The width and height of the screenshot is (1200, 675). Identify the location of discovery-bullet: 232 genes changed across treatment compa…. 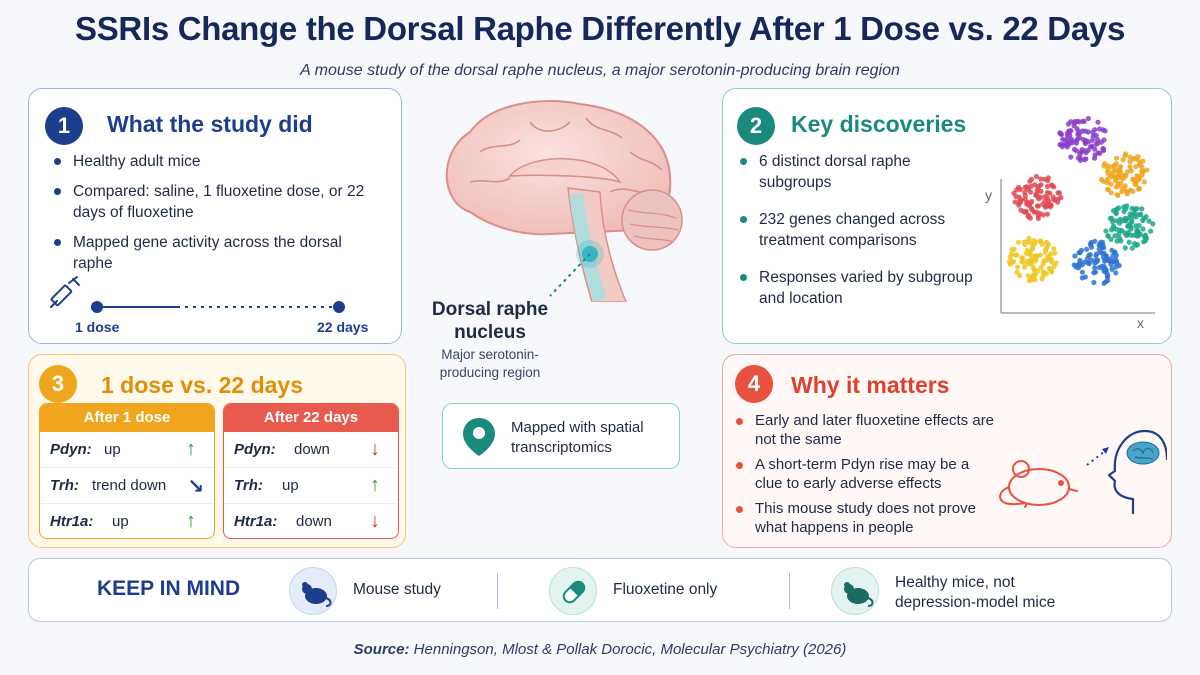
(862, 230).